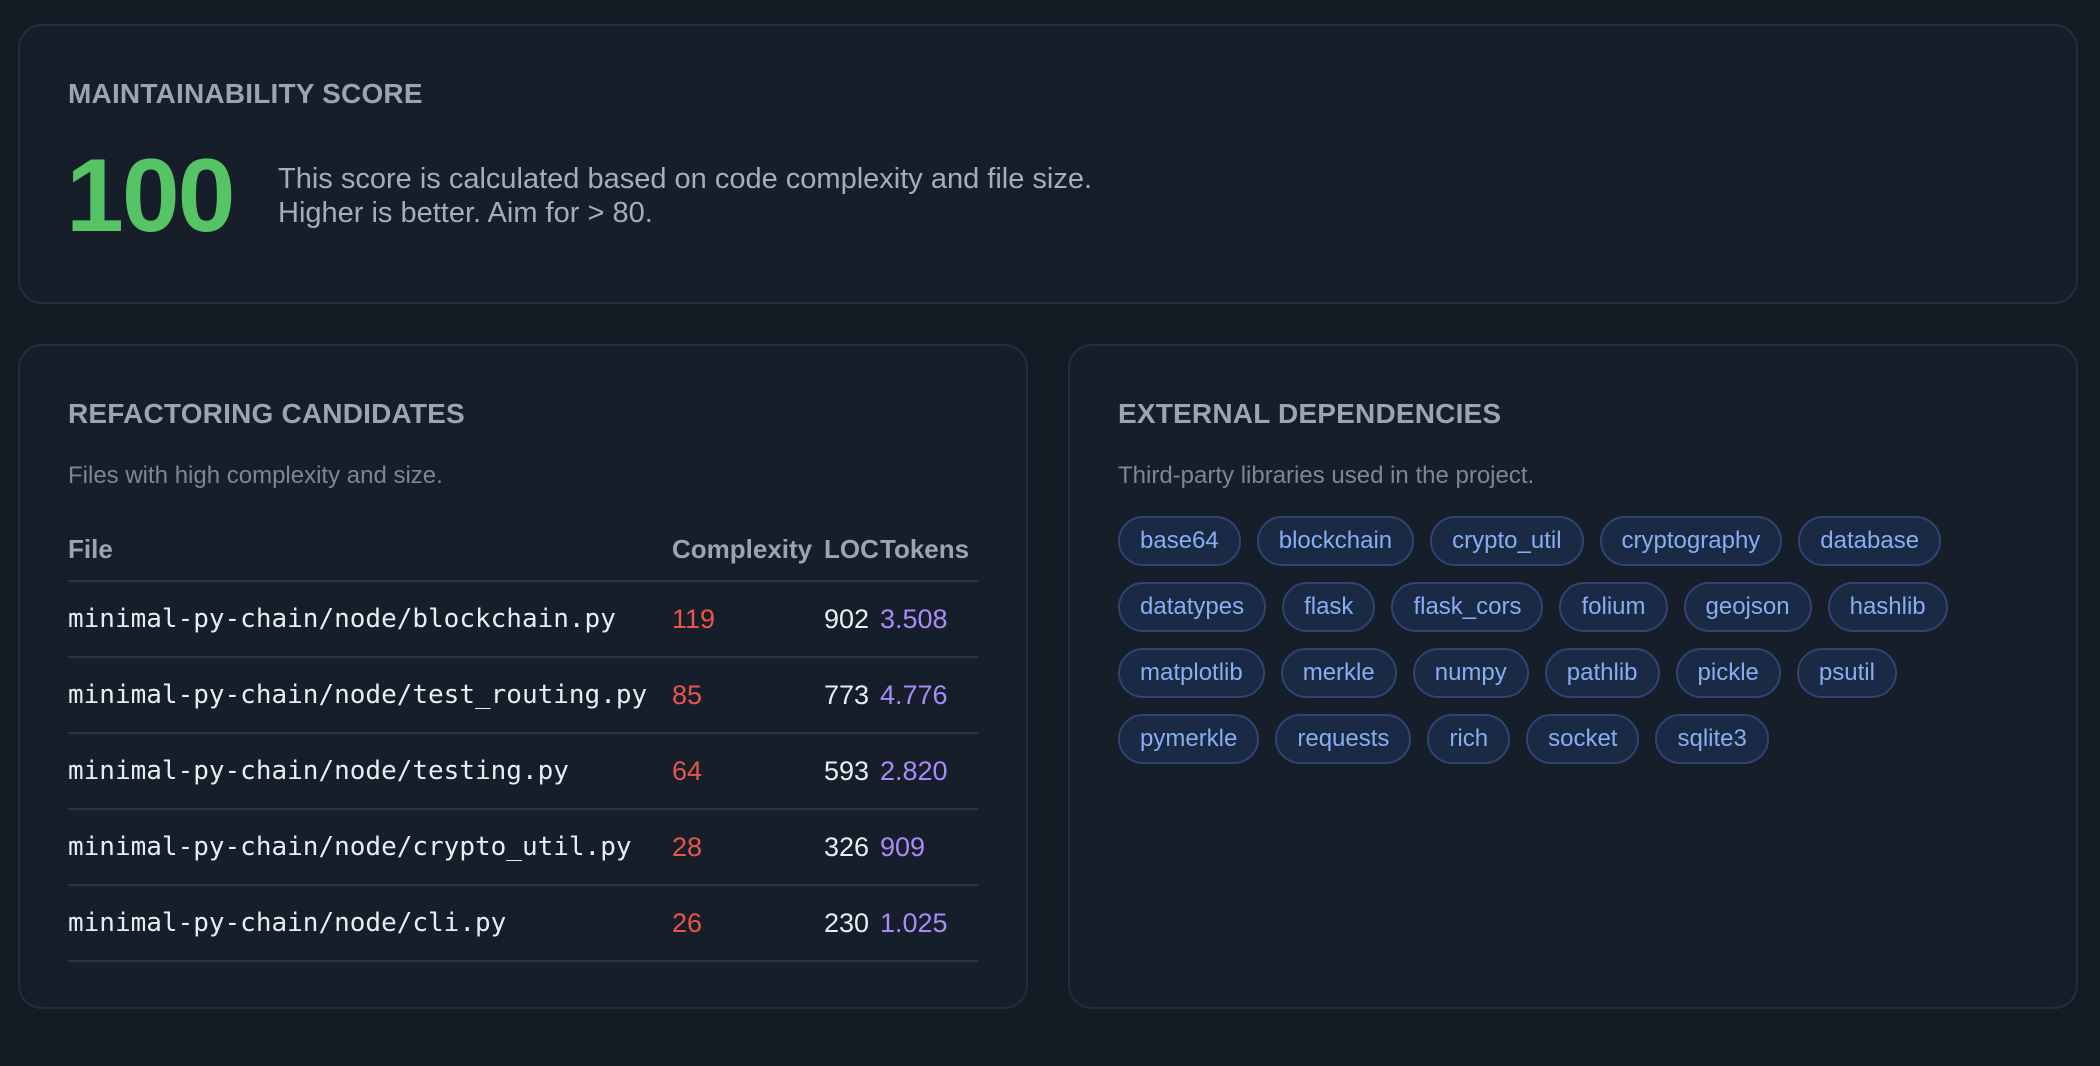  I want to click on dependency-chip: cryptography, so click(1691, 541).